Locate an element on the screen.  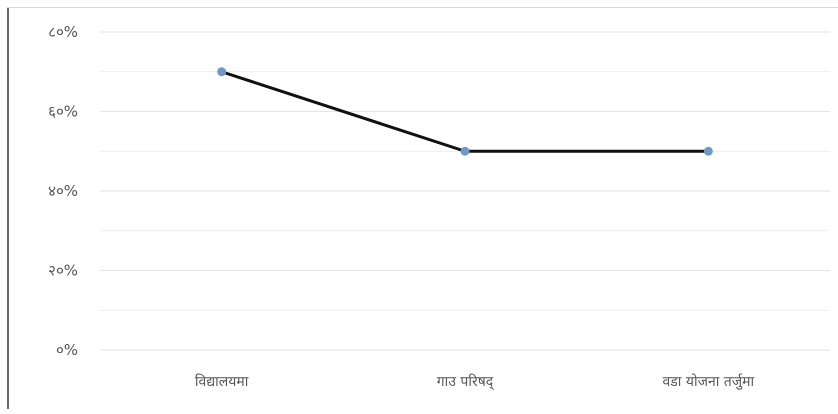
left-border is located at coordinates (8, 208).